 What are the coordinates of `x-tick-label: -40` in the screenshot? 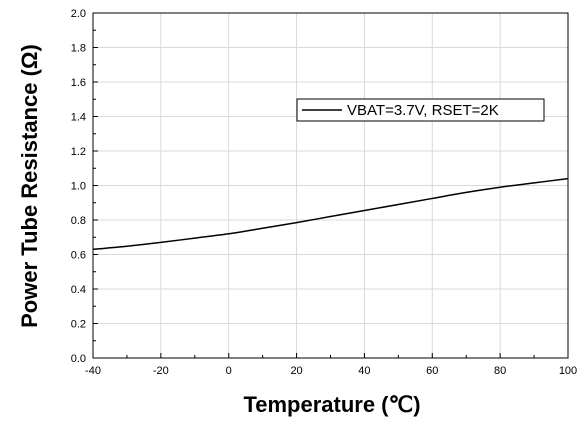 It's located at (93, 371).